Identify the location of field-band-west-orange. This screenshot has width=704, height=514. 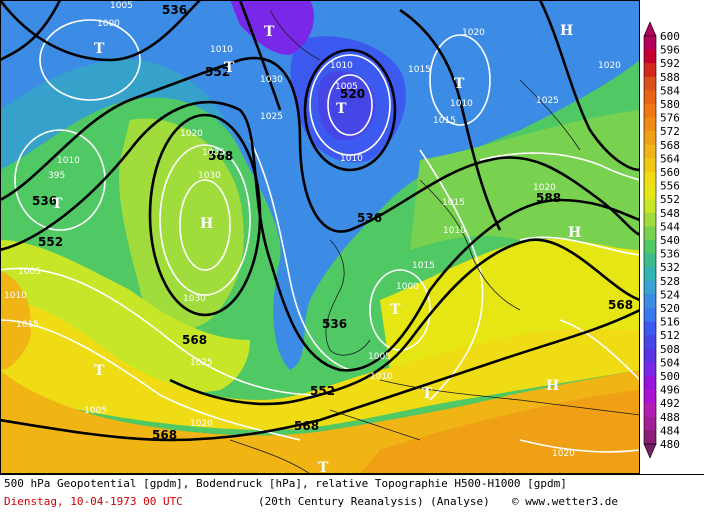
(15, 320).